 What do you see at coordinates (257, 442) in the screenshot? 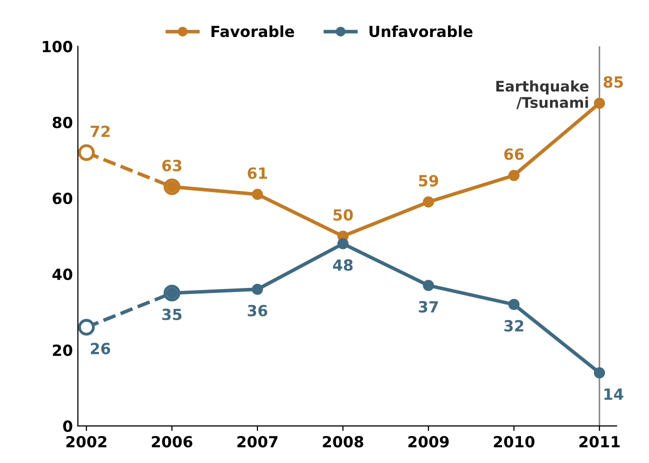
I see `x-tick-label: 2007` at bounding box center [257, 442].